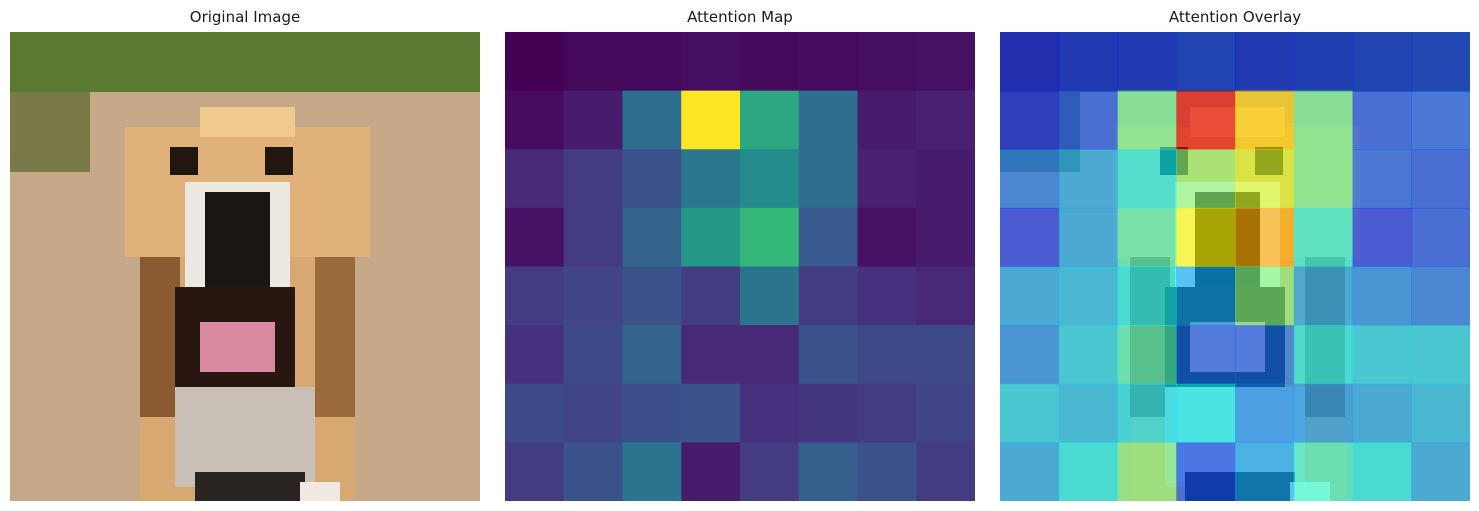  What do you see at coordinates (245, 437) in the screenshot?
I see `orig-chest` at bounding box center [245, 437].